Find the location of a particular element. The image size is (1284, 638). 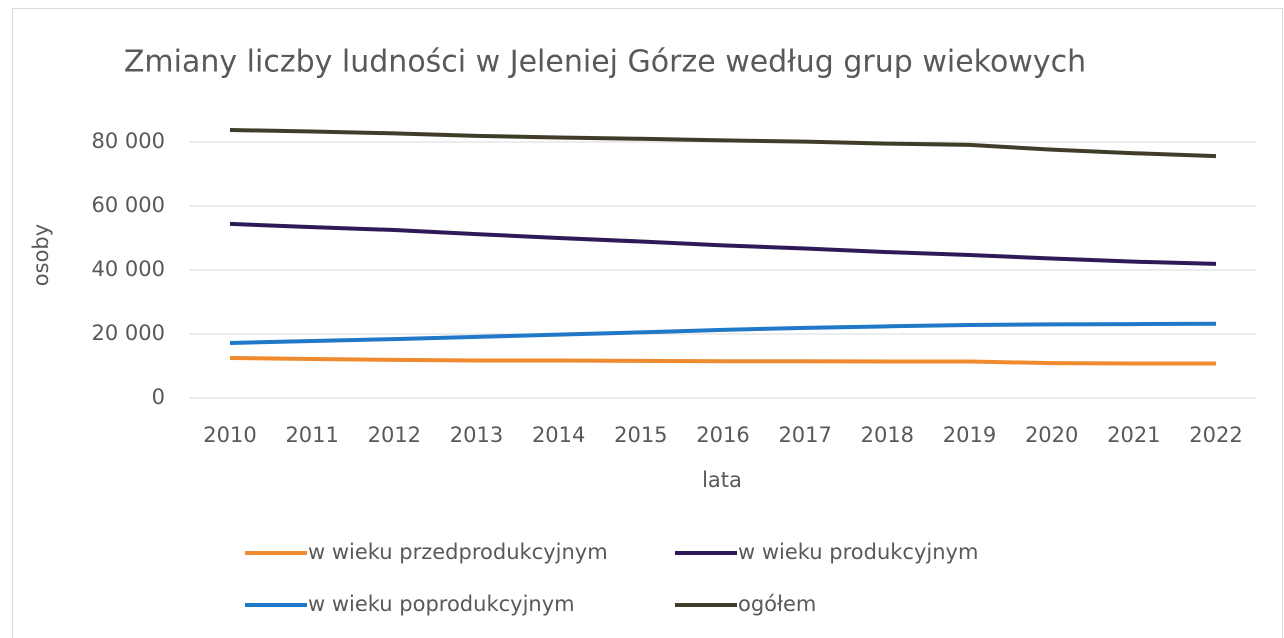

legend-label: w wieku przedprodukcyjnym is located at coordinates (458, 552).